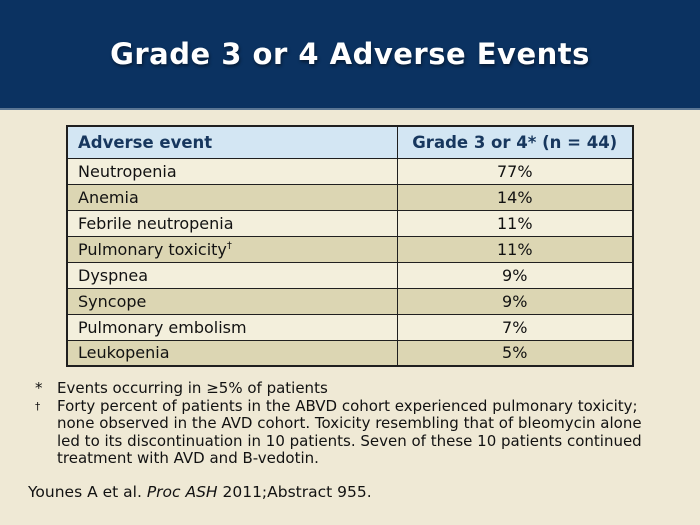 This screenshot has width=700, height=525. Describe the element at coordinates (87, 491) in the screenshot. I see `citation-authors: Younes A et al.` at that location.